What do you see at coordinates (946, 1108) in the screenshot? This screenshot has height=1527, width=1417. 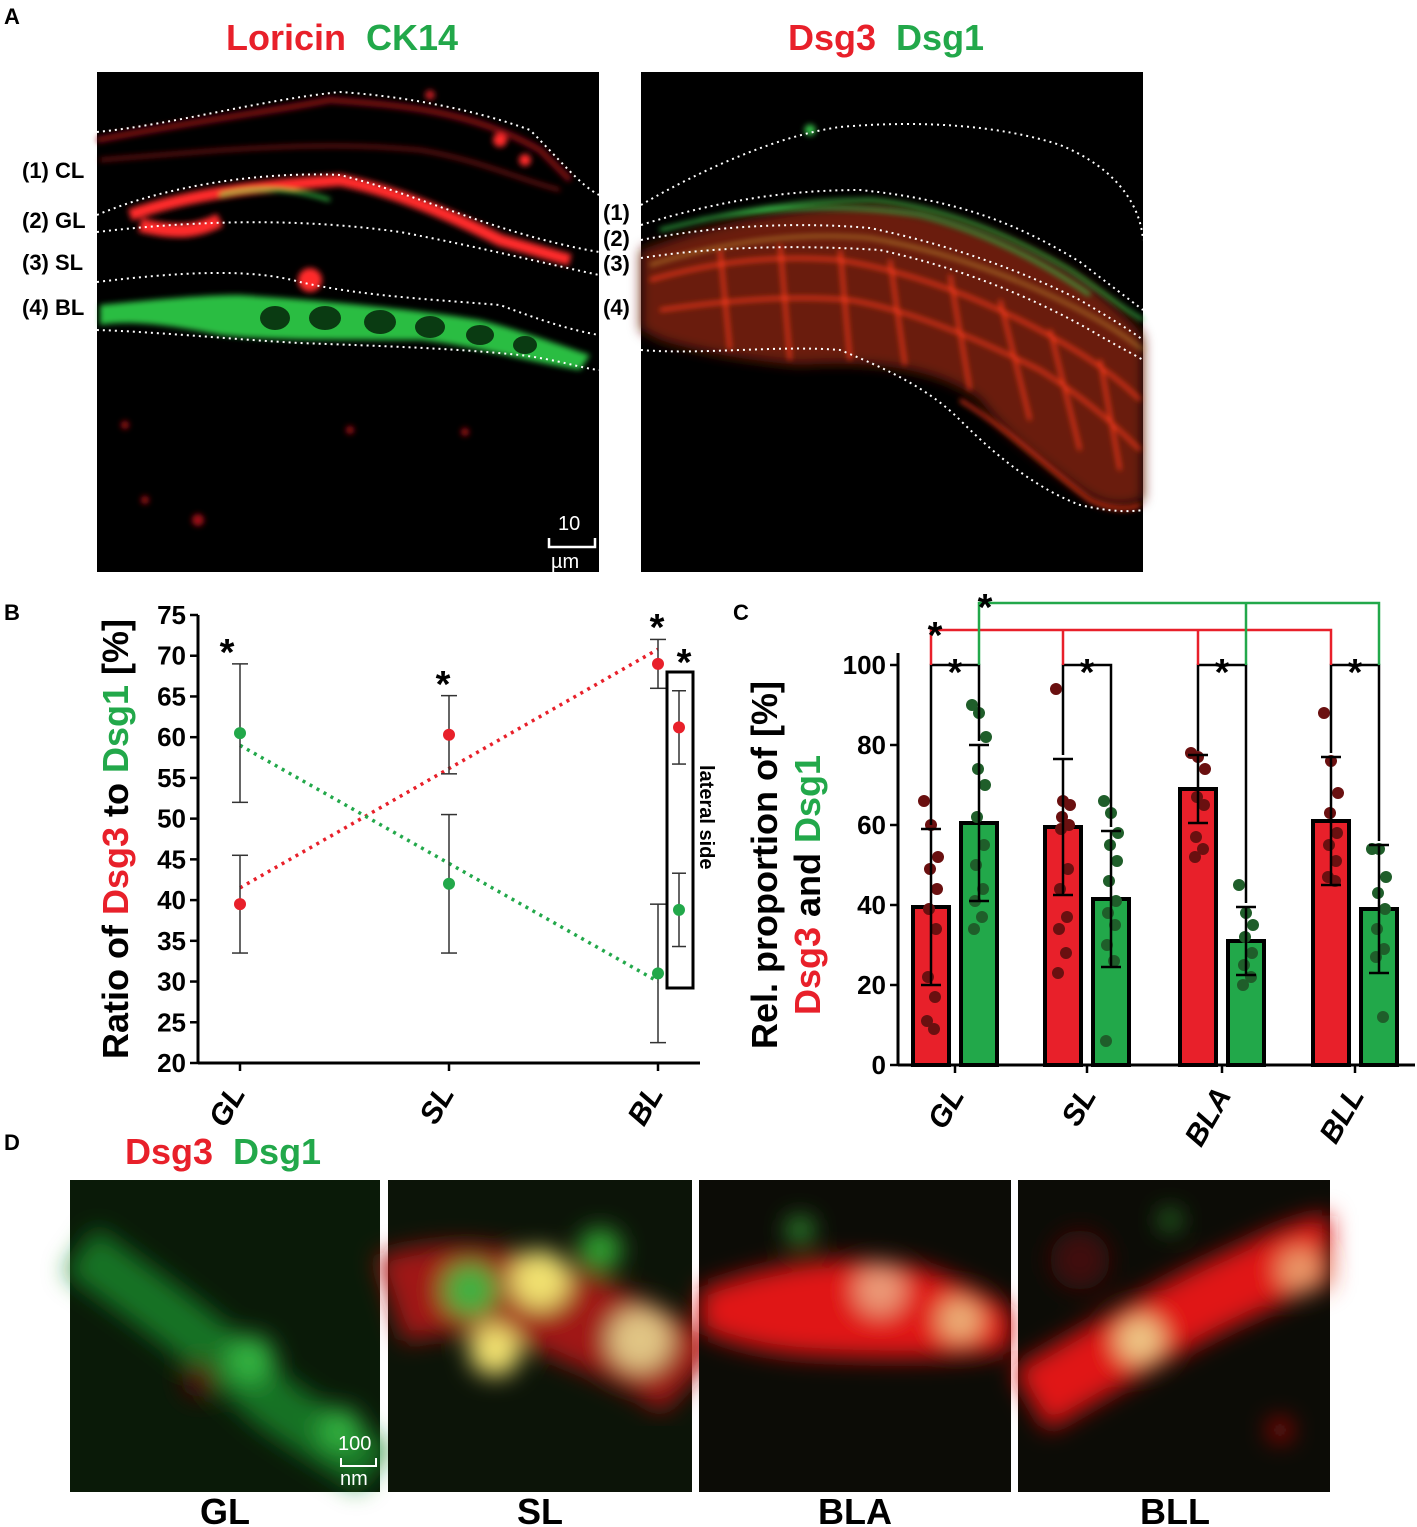 I see `c-xtick-label-gl: GL` at bounding box center [946, 1108].